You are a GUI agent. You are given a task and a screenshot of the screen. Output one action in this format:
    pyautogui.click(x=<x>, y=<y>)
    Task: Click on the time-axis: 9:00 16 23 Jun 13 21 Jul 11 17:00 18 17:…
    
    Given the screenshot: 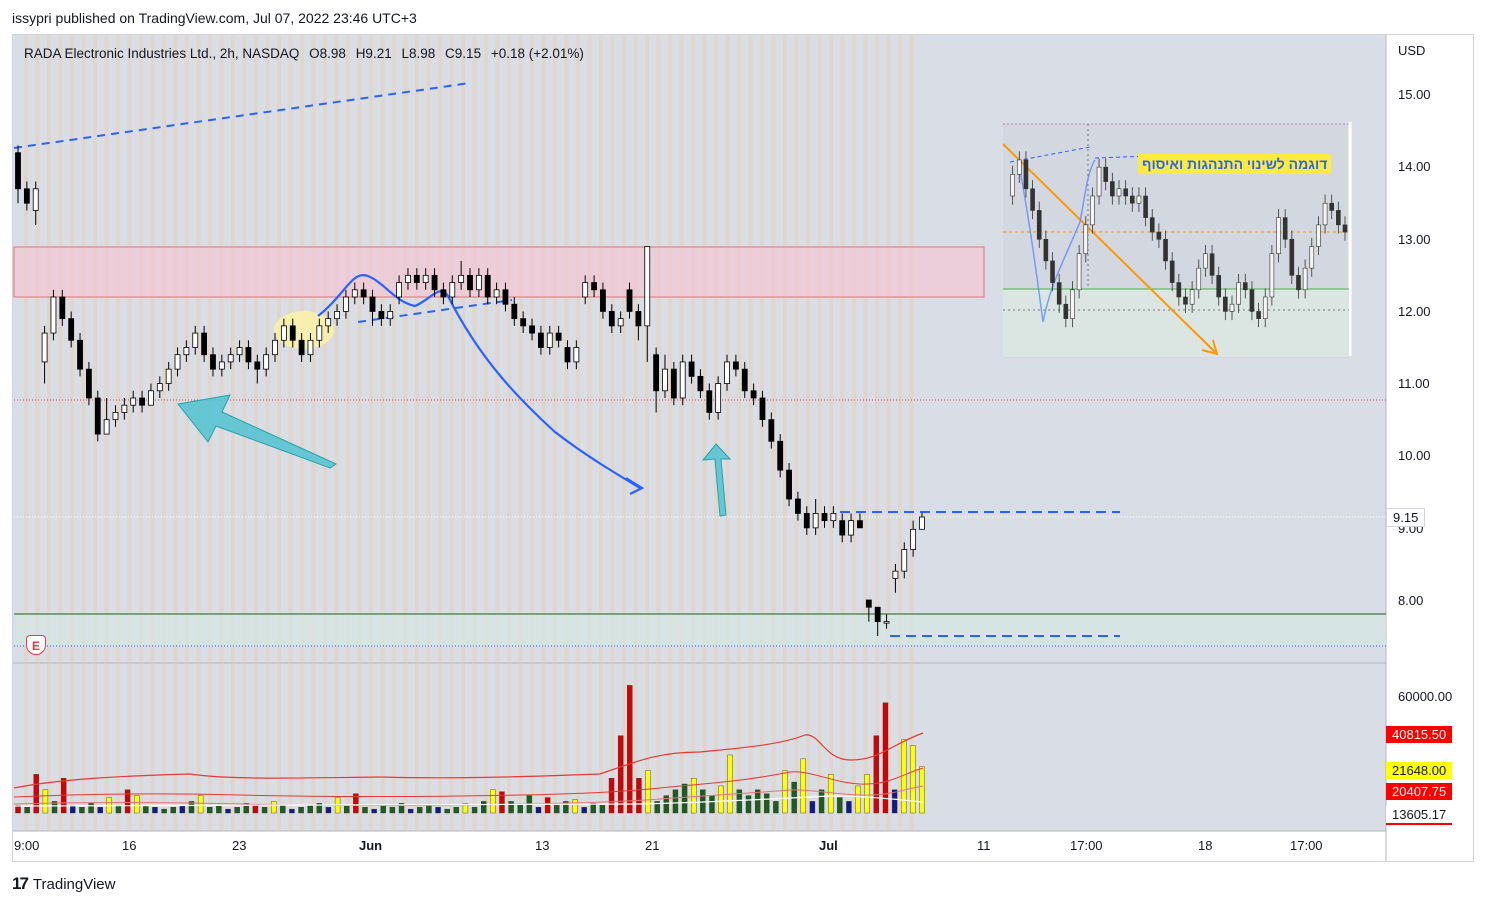 What is the action you would take?
    pyautogui.click(x=668, y=845)
    